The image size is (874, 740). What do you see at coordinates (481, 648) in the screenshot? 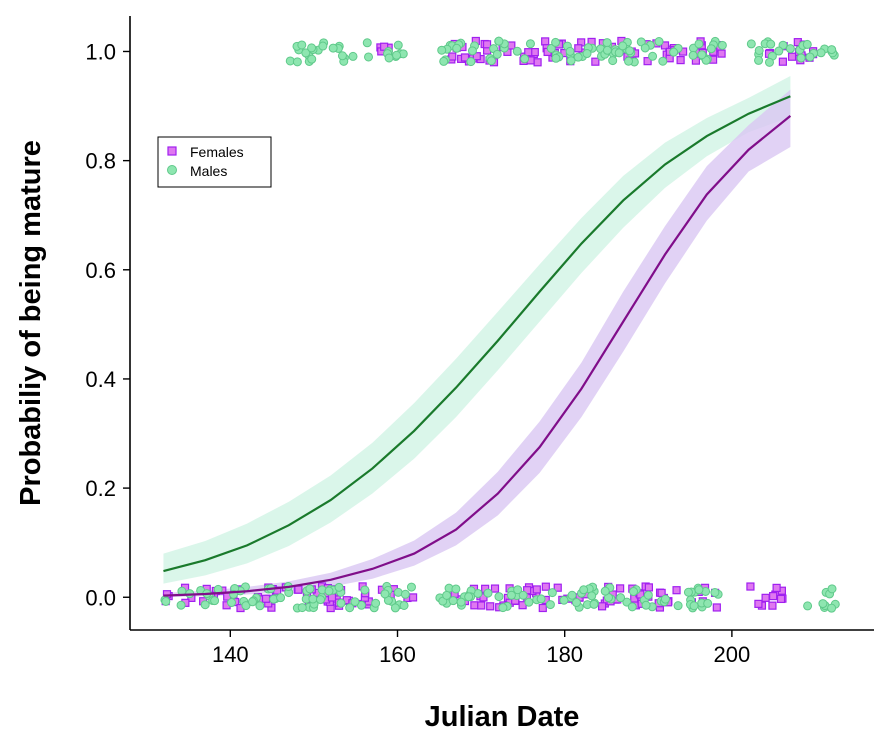
I see `x-ticks: 140 160 180 200` at bounding box center [481, 648].